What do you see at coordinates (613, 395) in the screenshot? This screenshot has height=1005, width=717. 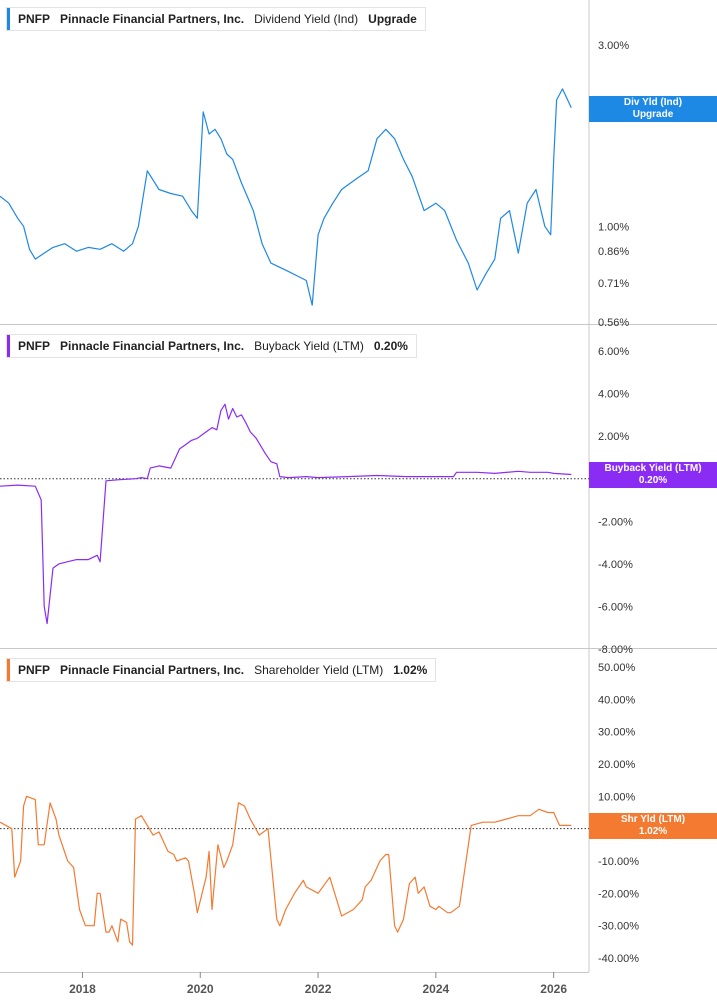 I see `y-tick-label: 4.00%` at bounding box center [613, 395].